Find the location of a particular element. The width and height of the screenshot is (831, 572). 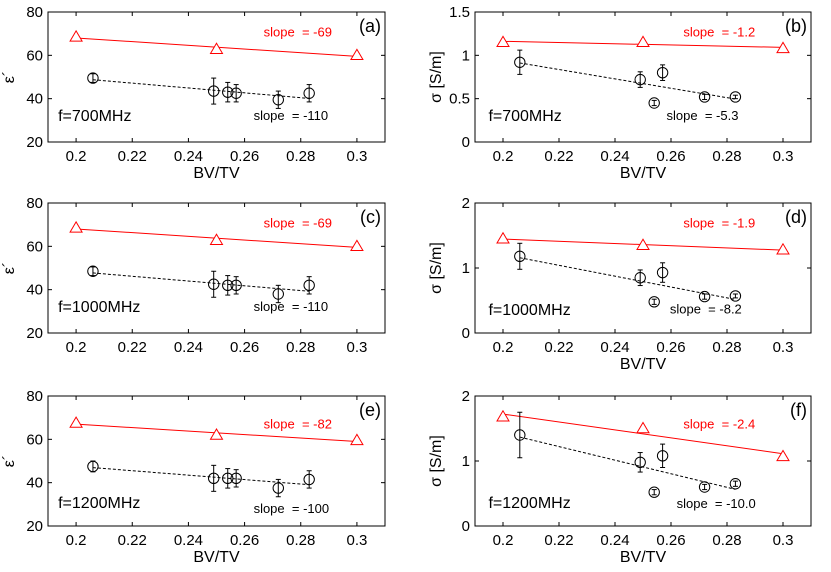

series-measured: slope = -5.3 is located at coordinates (628, 86).